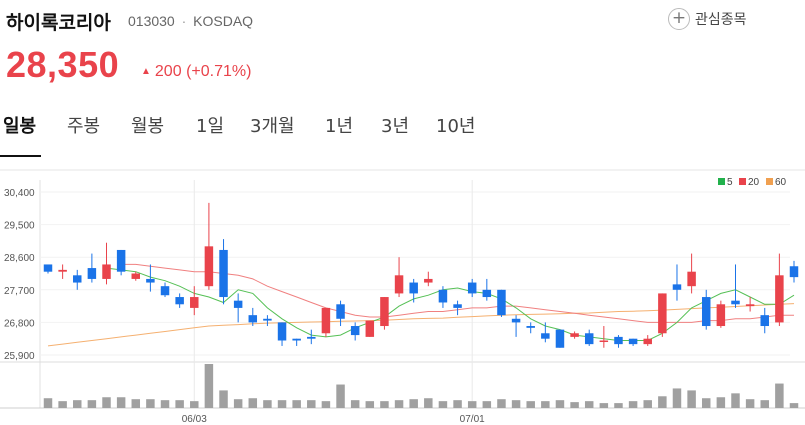 The image size is (805, 425). Describe the element at coordinates (395, 126) in the screenshot. I see `tab-3years: 3년` at that location.